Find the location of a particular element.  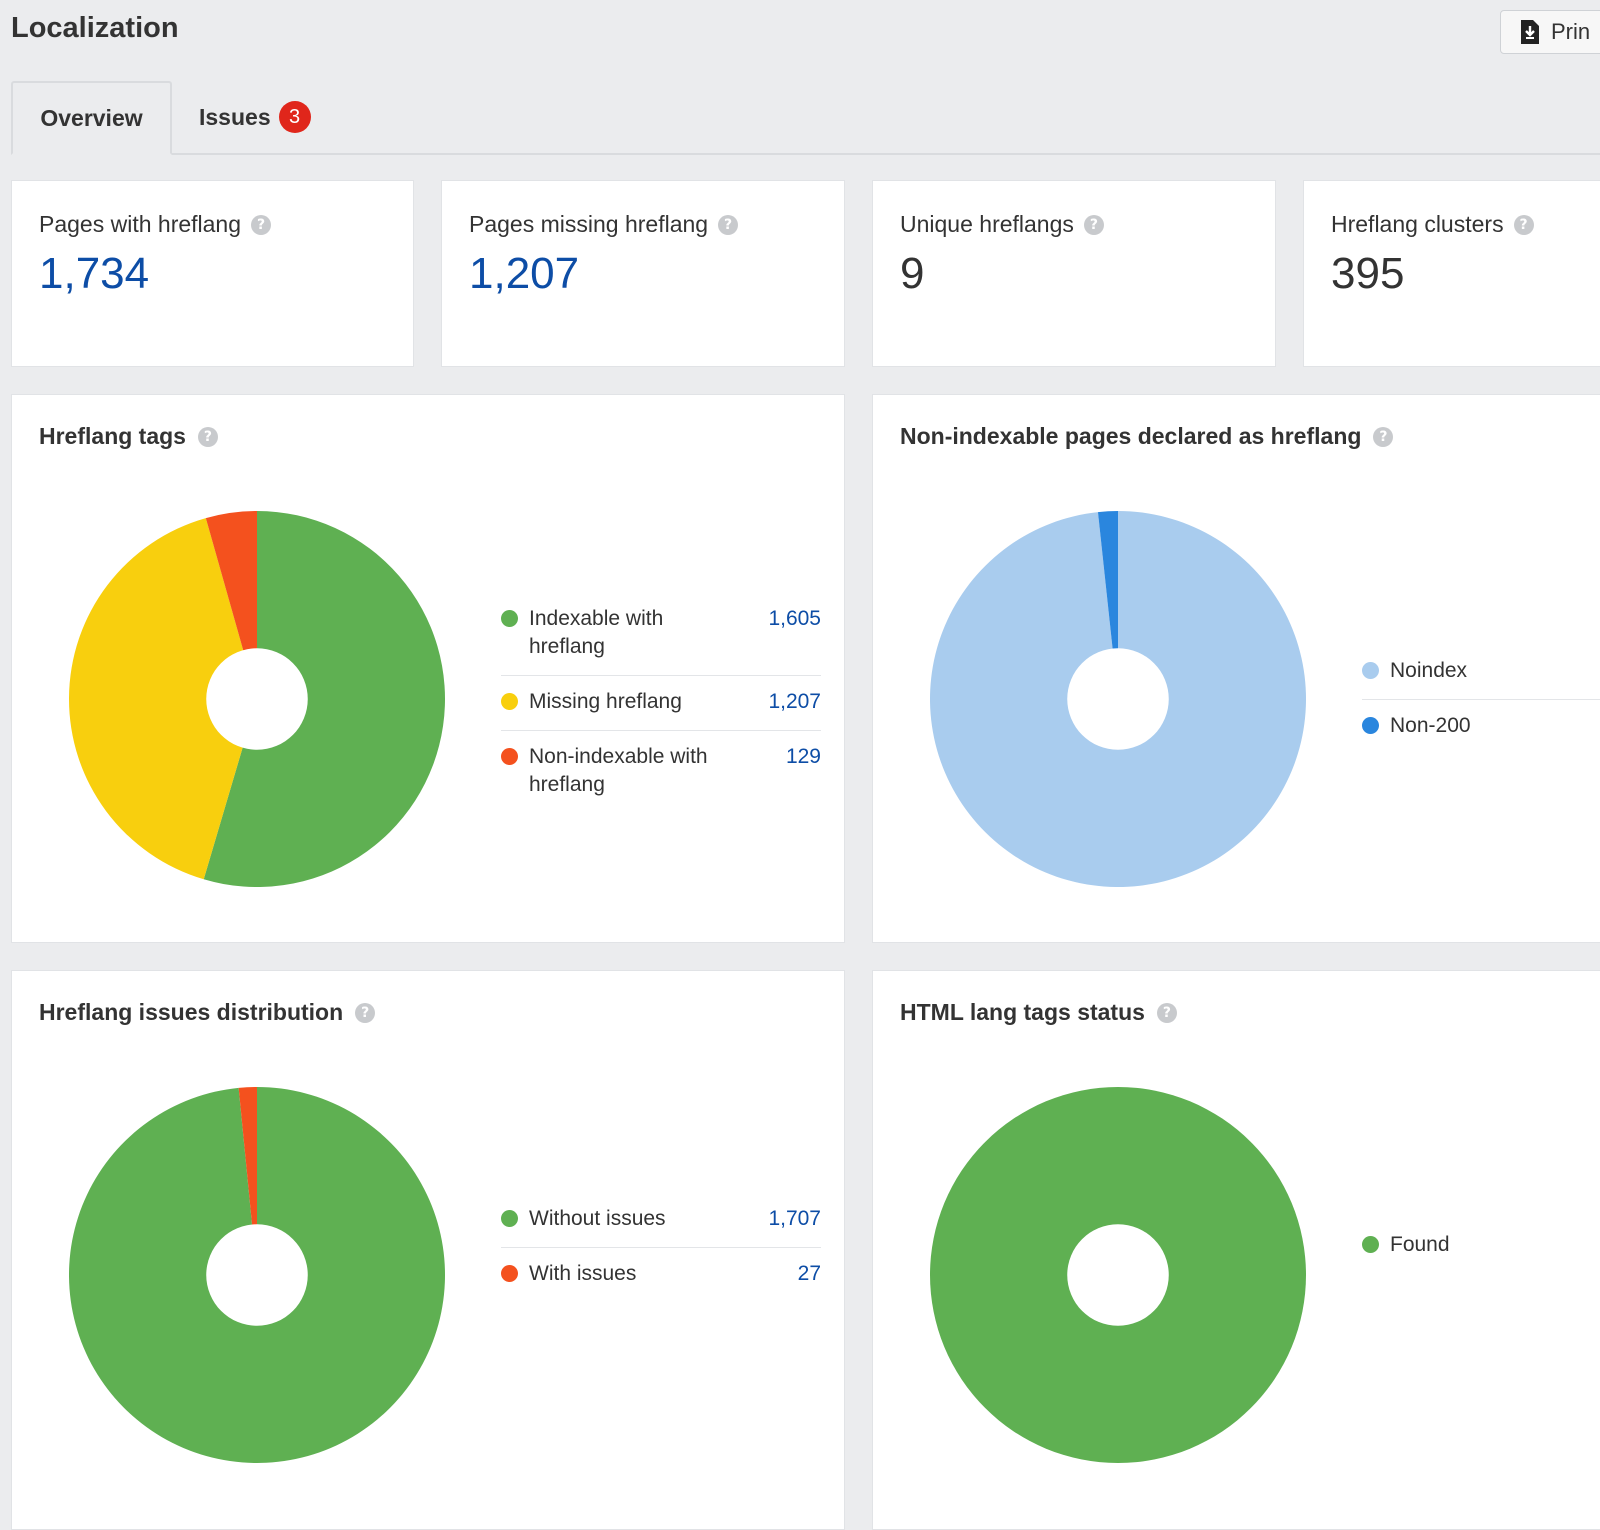

stat-label-row: Pages with hreflang ? is located at coordinates (155, 224).